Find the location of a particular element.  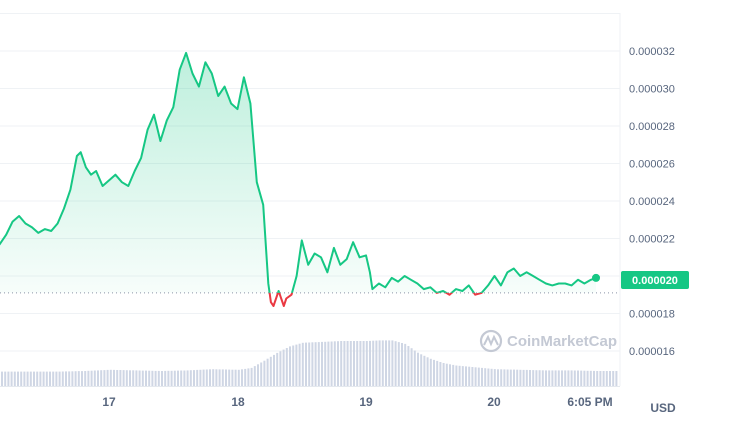

price-line-below is located at coordinates (375, 299).